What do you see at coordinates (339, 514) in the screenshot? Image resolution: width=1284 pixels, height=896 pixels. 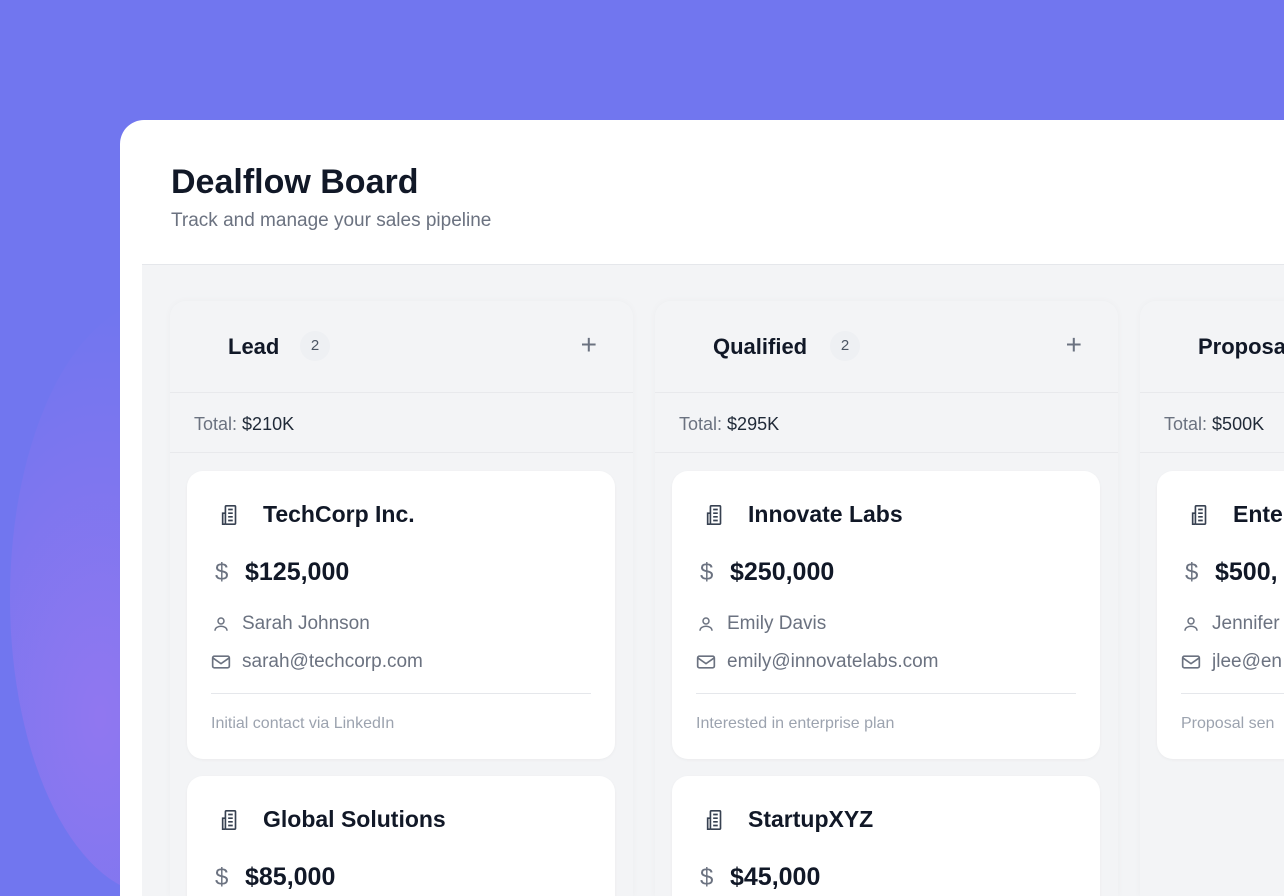 I see `company-name: TechCorp Inc.` at bounding box center [339, 514].